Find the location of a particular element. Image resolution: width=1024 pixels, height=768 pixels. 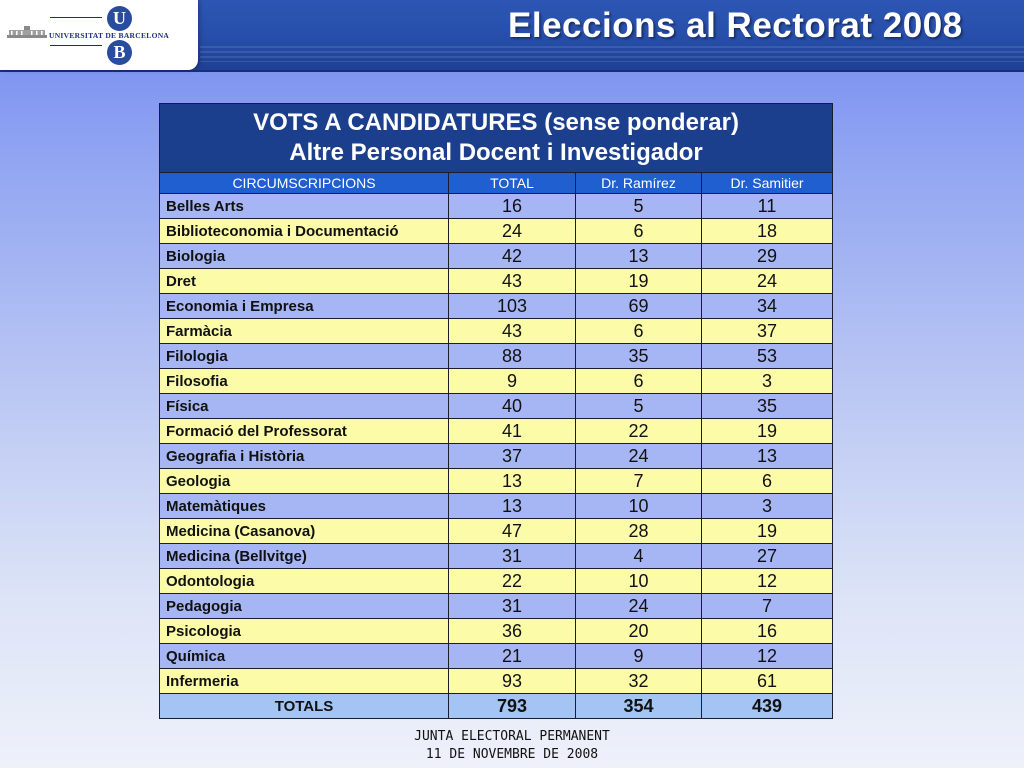

samitier-votes: 27 is located at coordinates (767, 556).